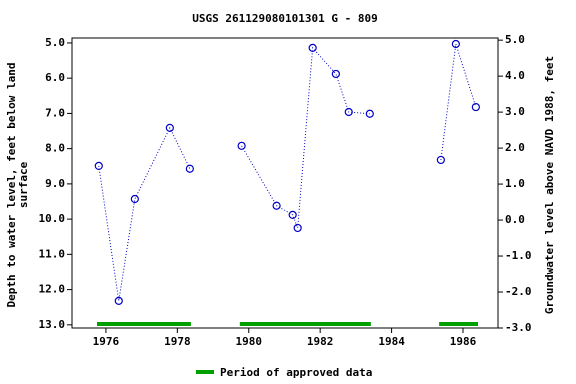 This screenshot has width=576, height=384. Describe the element at coordinates (518, 291) in the screenshot. I see `y2-tick-label: -2.0` at that location.